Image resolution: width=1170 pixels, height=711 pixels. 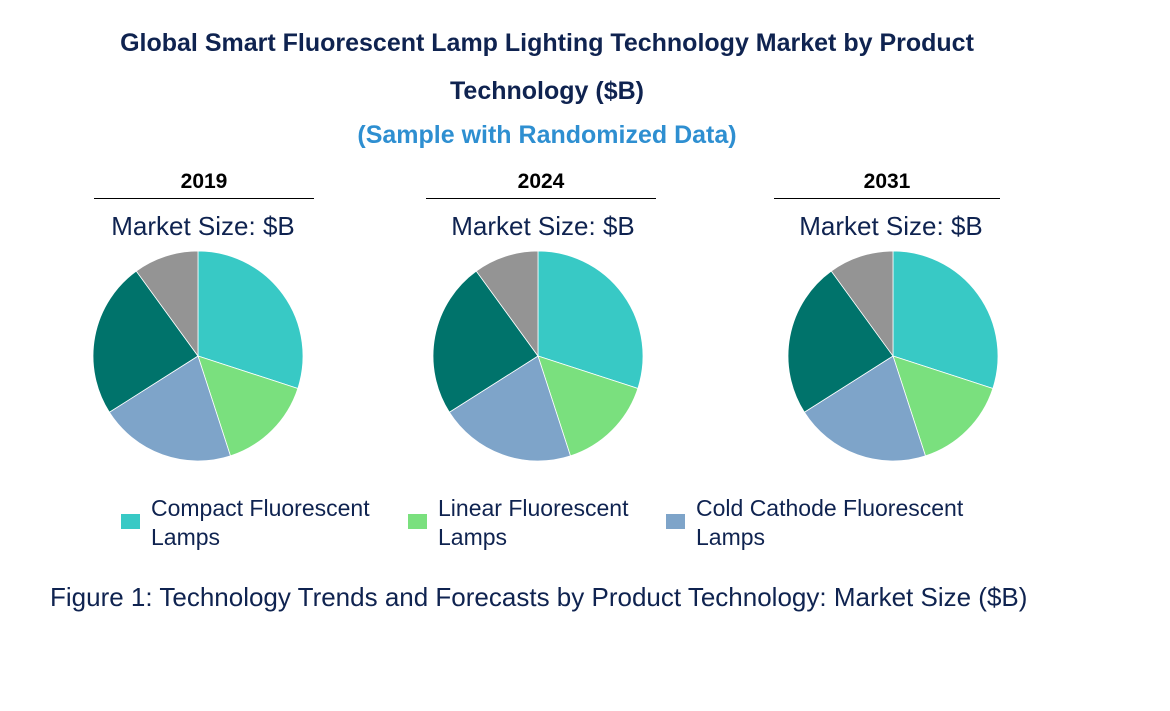 I want to click on legend-label-cold-cathode-line2: Lamps, so click(x=731, y=537).